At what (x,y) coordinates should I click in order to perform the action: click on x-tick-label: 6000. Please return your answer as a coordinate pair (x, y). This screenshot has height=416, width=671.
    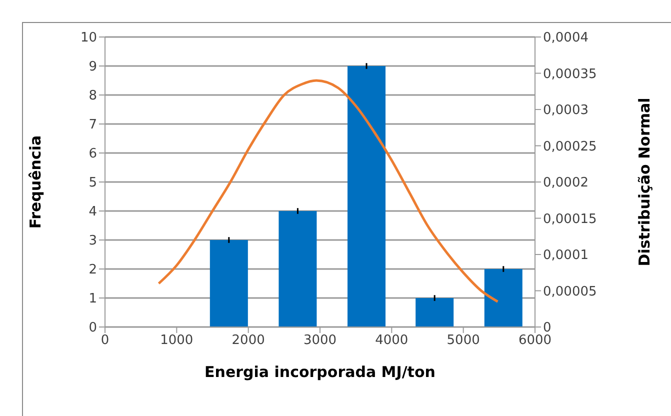
    Looking at the image, I should click on (535, 340).